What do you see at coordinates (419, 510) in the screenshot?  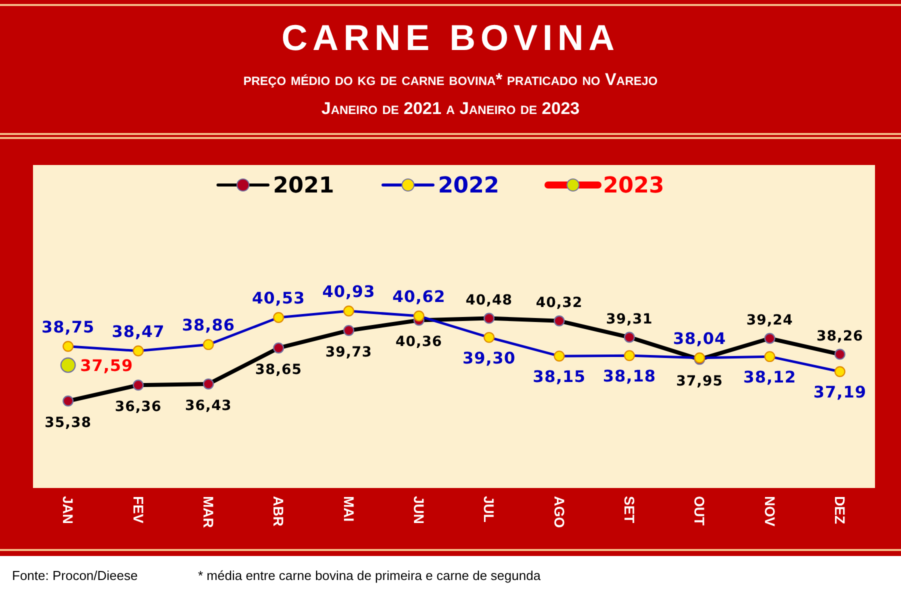 I see `x-tick-label: JUN` at bounding box center [419, 510].